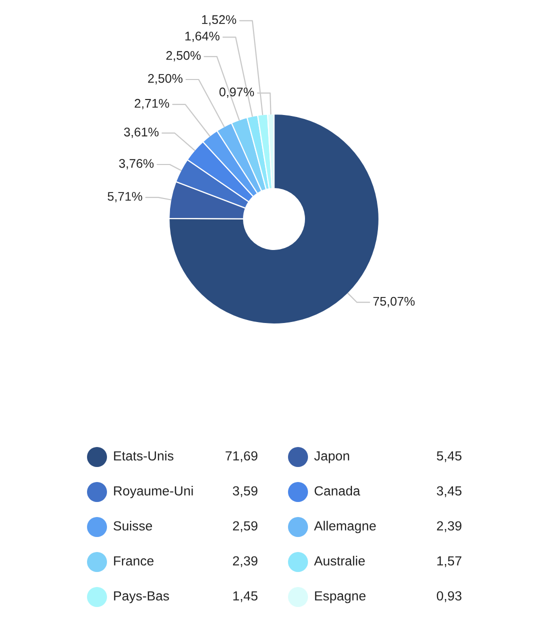  What do you see at coordinates (242, 456) in the screenshot?
I see `text: 71,69` at bounding box center [242, 456].